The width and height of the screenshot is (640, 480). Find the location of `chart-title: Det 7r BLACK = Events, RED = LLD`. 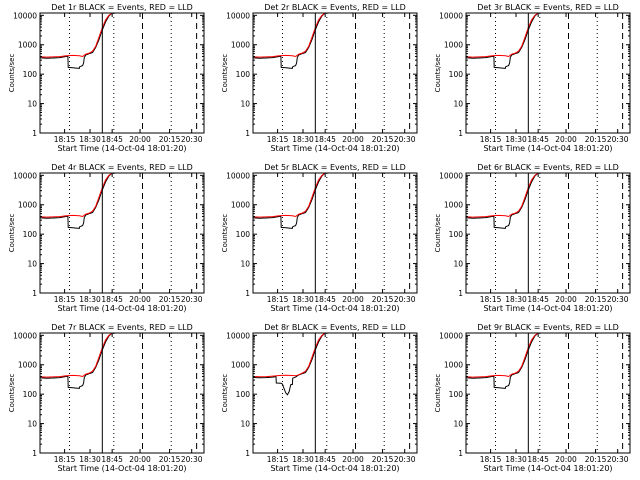

chart-title: Det 7r BLACK = Events, RED = LLD is located at coordinates (122, 327).